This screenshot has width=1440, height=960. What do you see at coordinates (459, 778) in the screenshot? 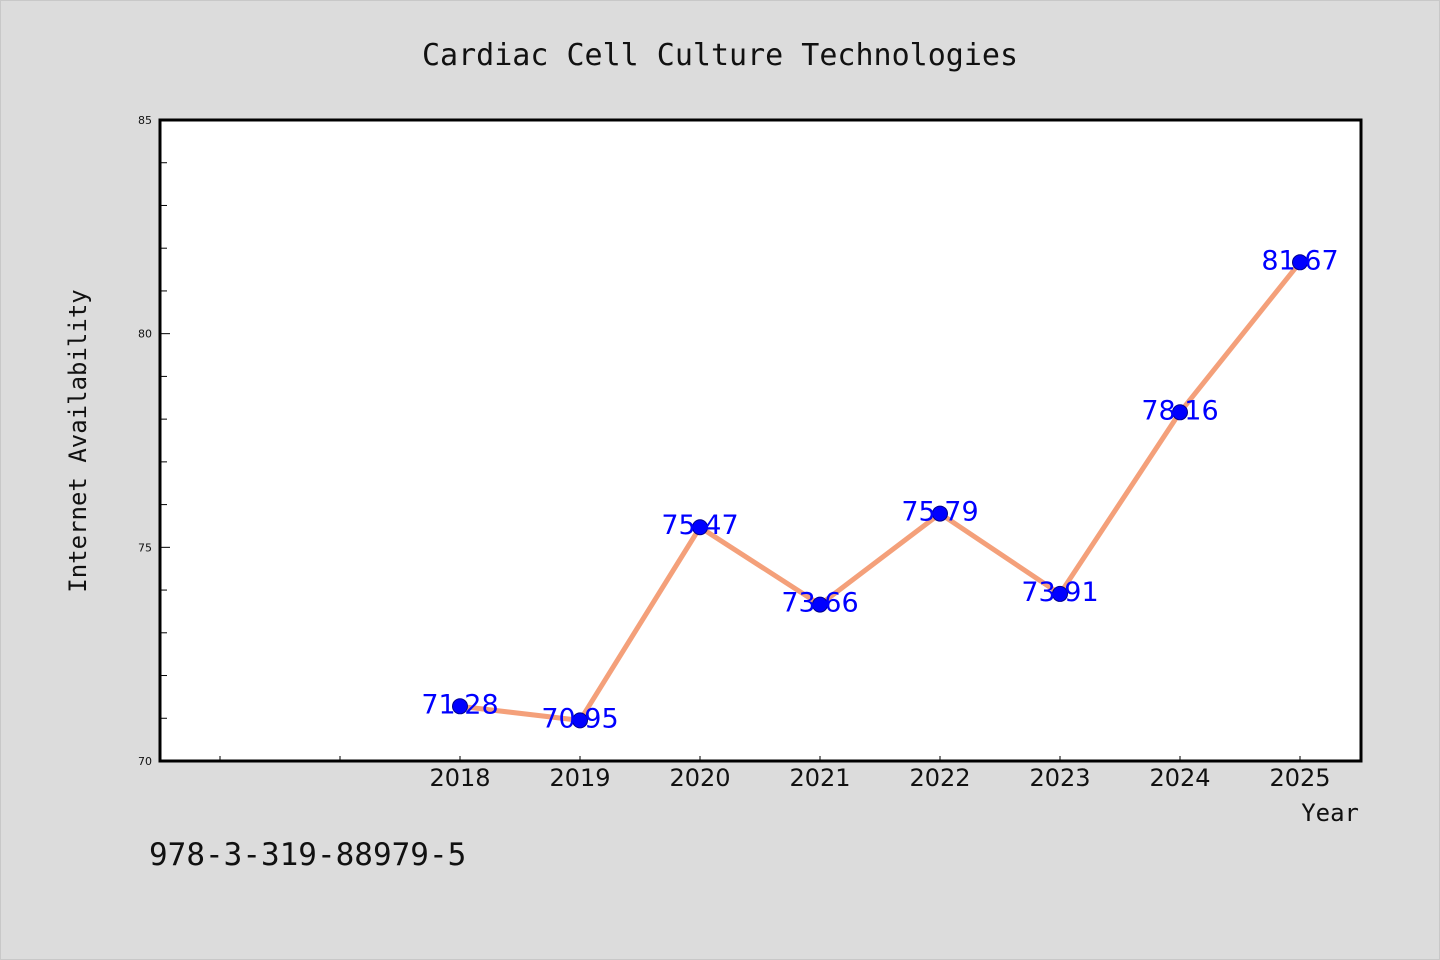
I see `x-tick-label: 2018` at bounding box center [459, 778].